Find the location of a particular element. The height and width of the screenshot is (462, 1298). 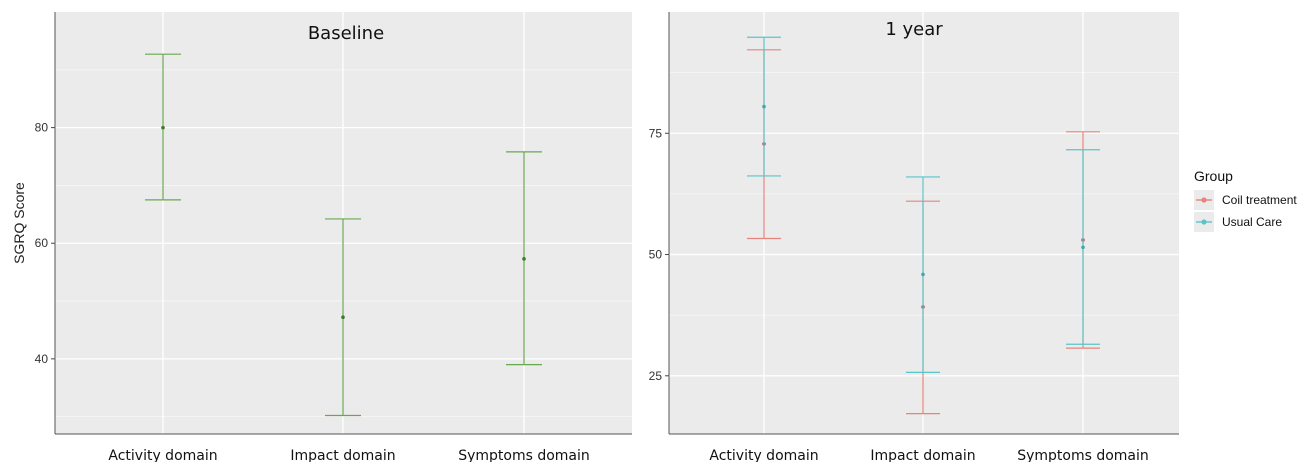

y-tick-label: 75 is located at coordinates (656, 133).